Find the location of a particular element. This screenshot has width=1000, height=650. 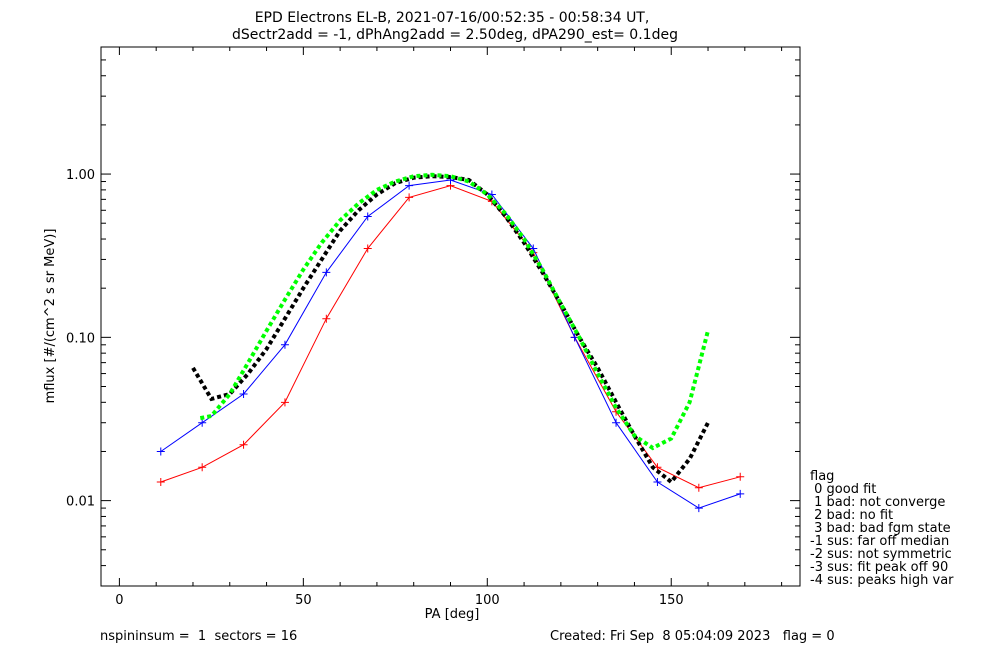

x-tick-label: 50 is located at coordinates (303, 600).